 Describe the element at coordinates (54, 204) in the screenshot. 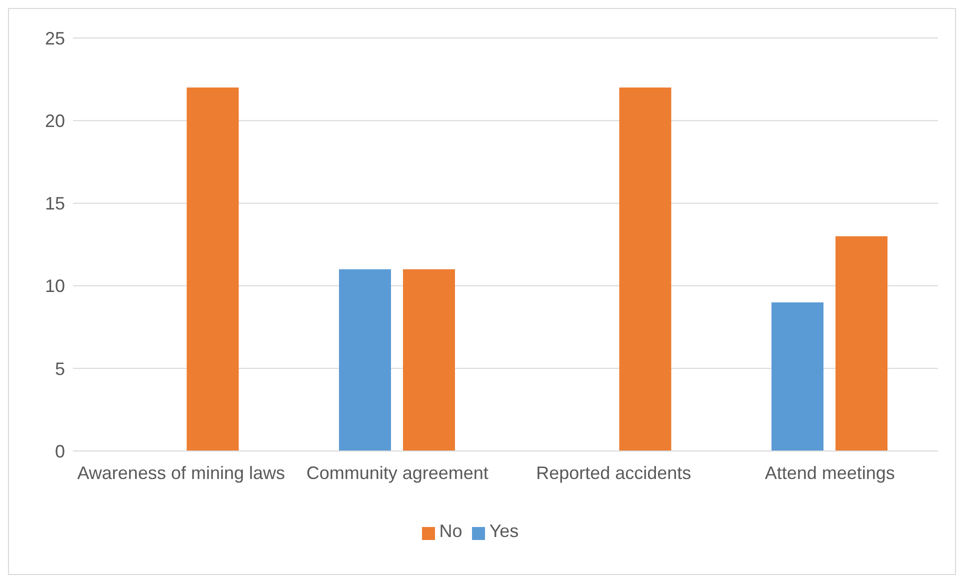

I see `y-tick-label: 15` at that location.